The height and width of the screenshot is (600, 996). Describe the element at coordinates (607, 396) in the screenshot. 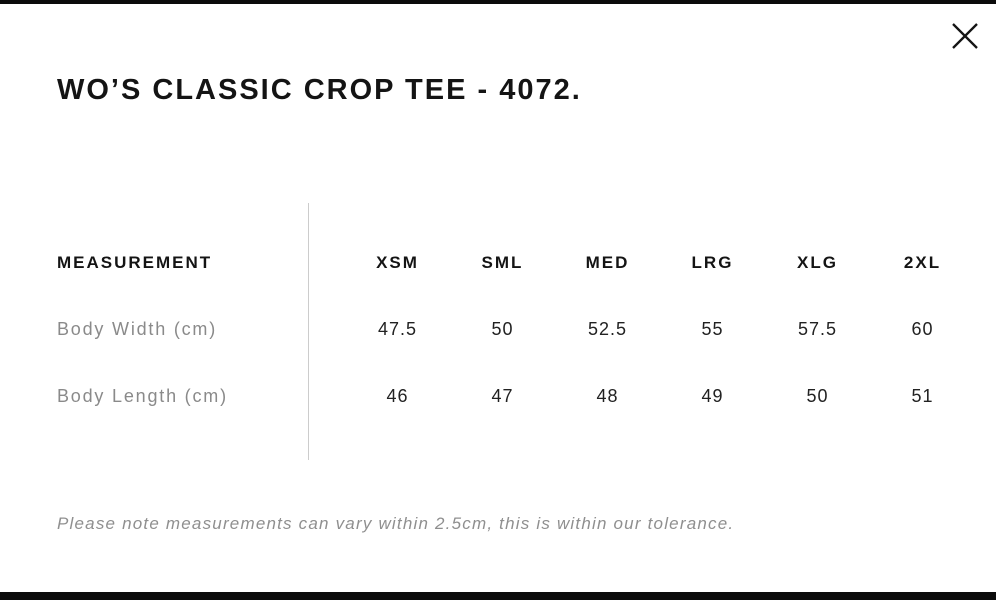

I see `measurement-value: 48` at that location.